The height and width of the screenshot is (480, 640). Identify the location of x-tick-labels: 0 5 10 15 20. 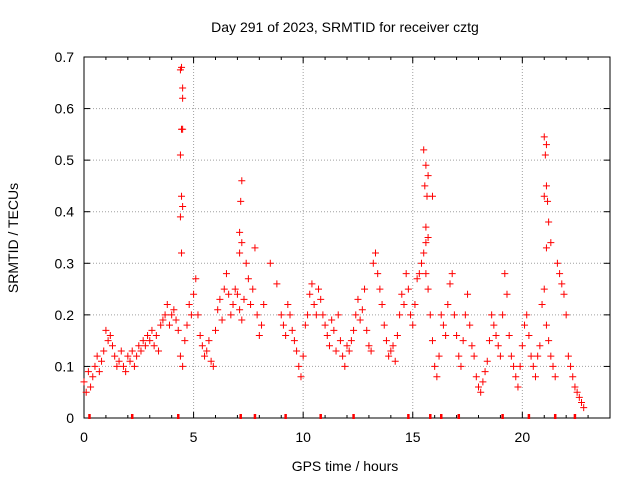
(305, 437).